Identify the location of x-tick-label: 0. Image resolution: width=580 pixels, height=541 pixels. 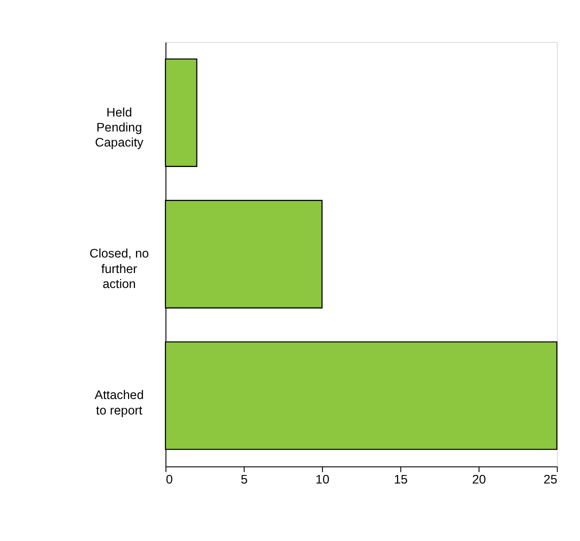
(169, 479).